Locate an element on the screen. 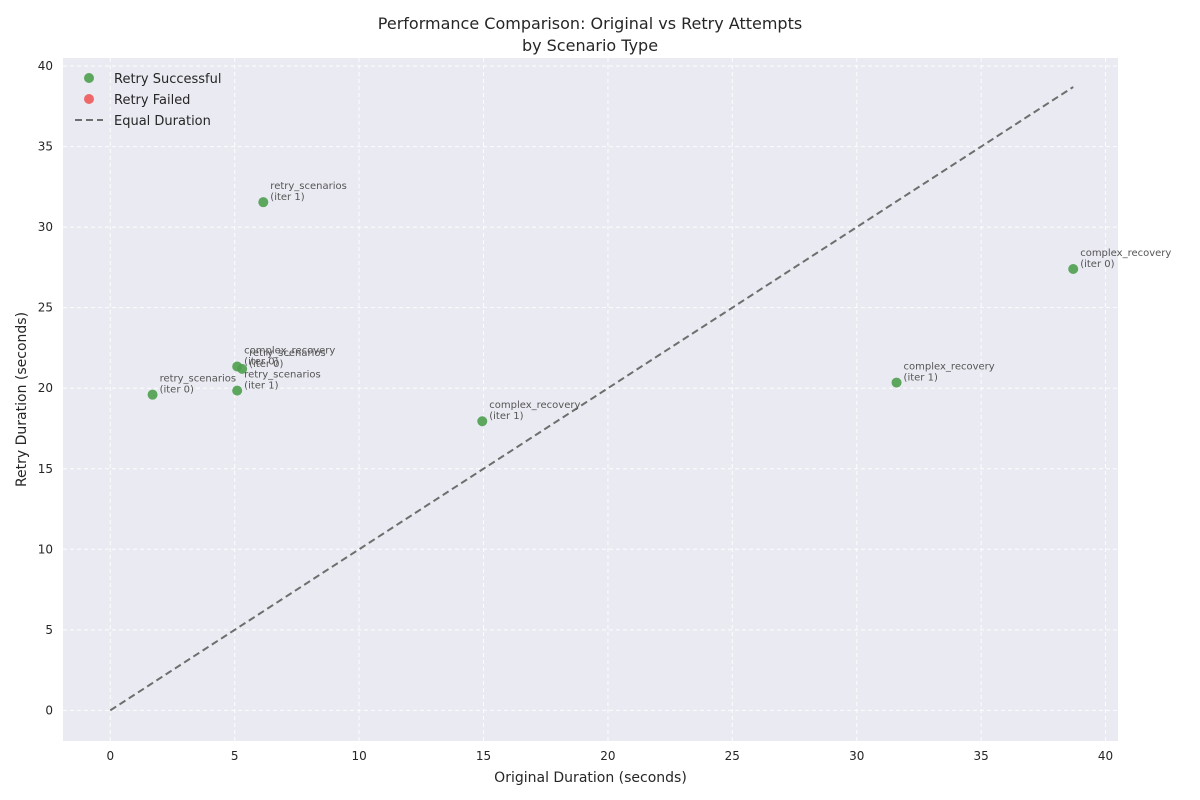 The image size is (1200, 800). y-axis-ticks: 0 5 10 15 20 25 30 35 40 is located at coordinates (45, 388).